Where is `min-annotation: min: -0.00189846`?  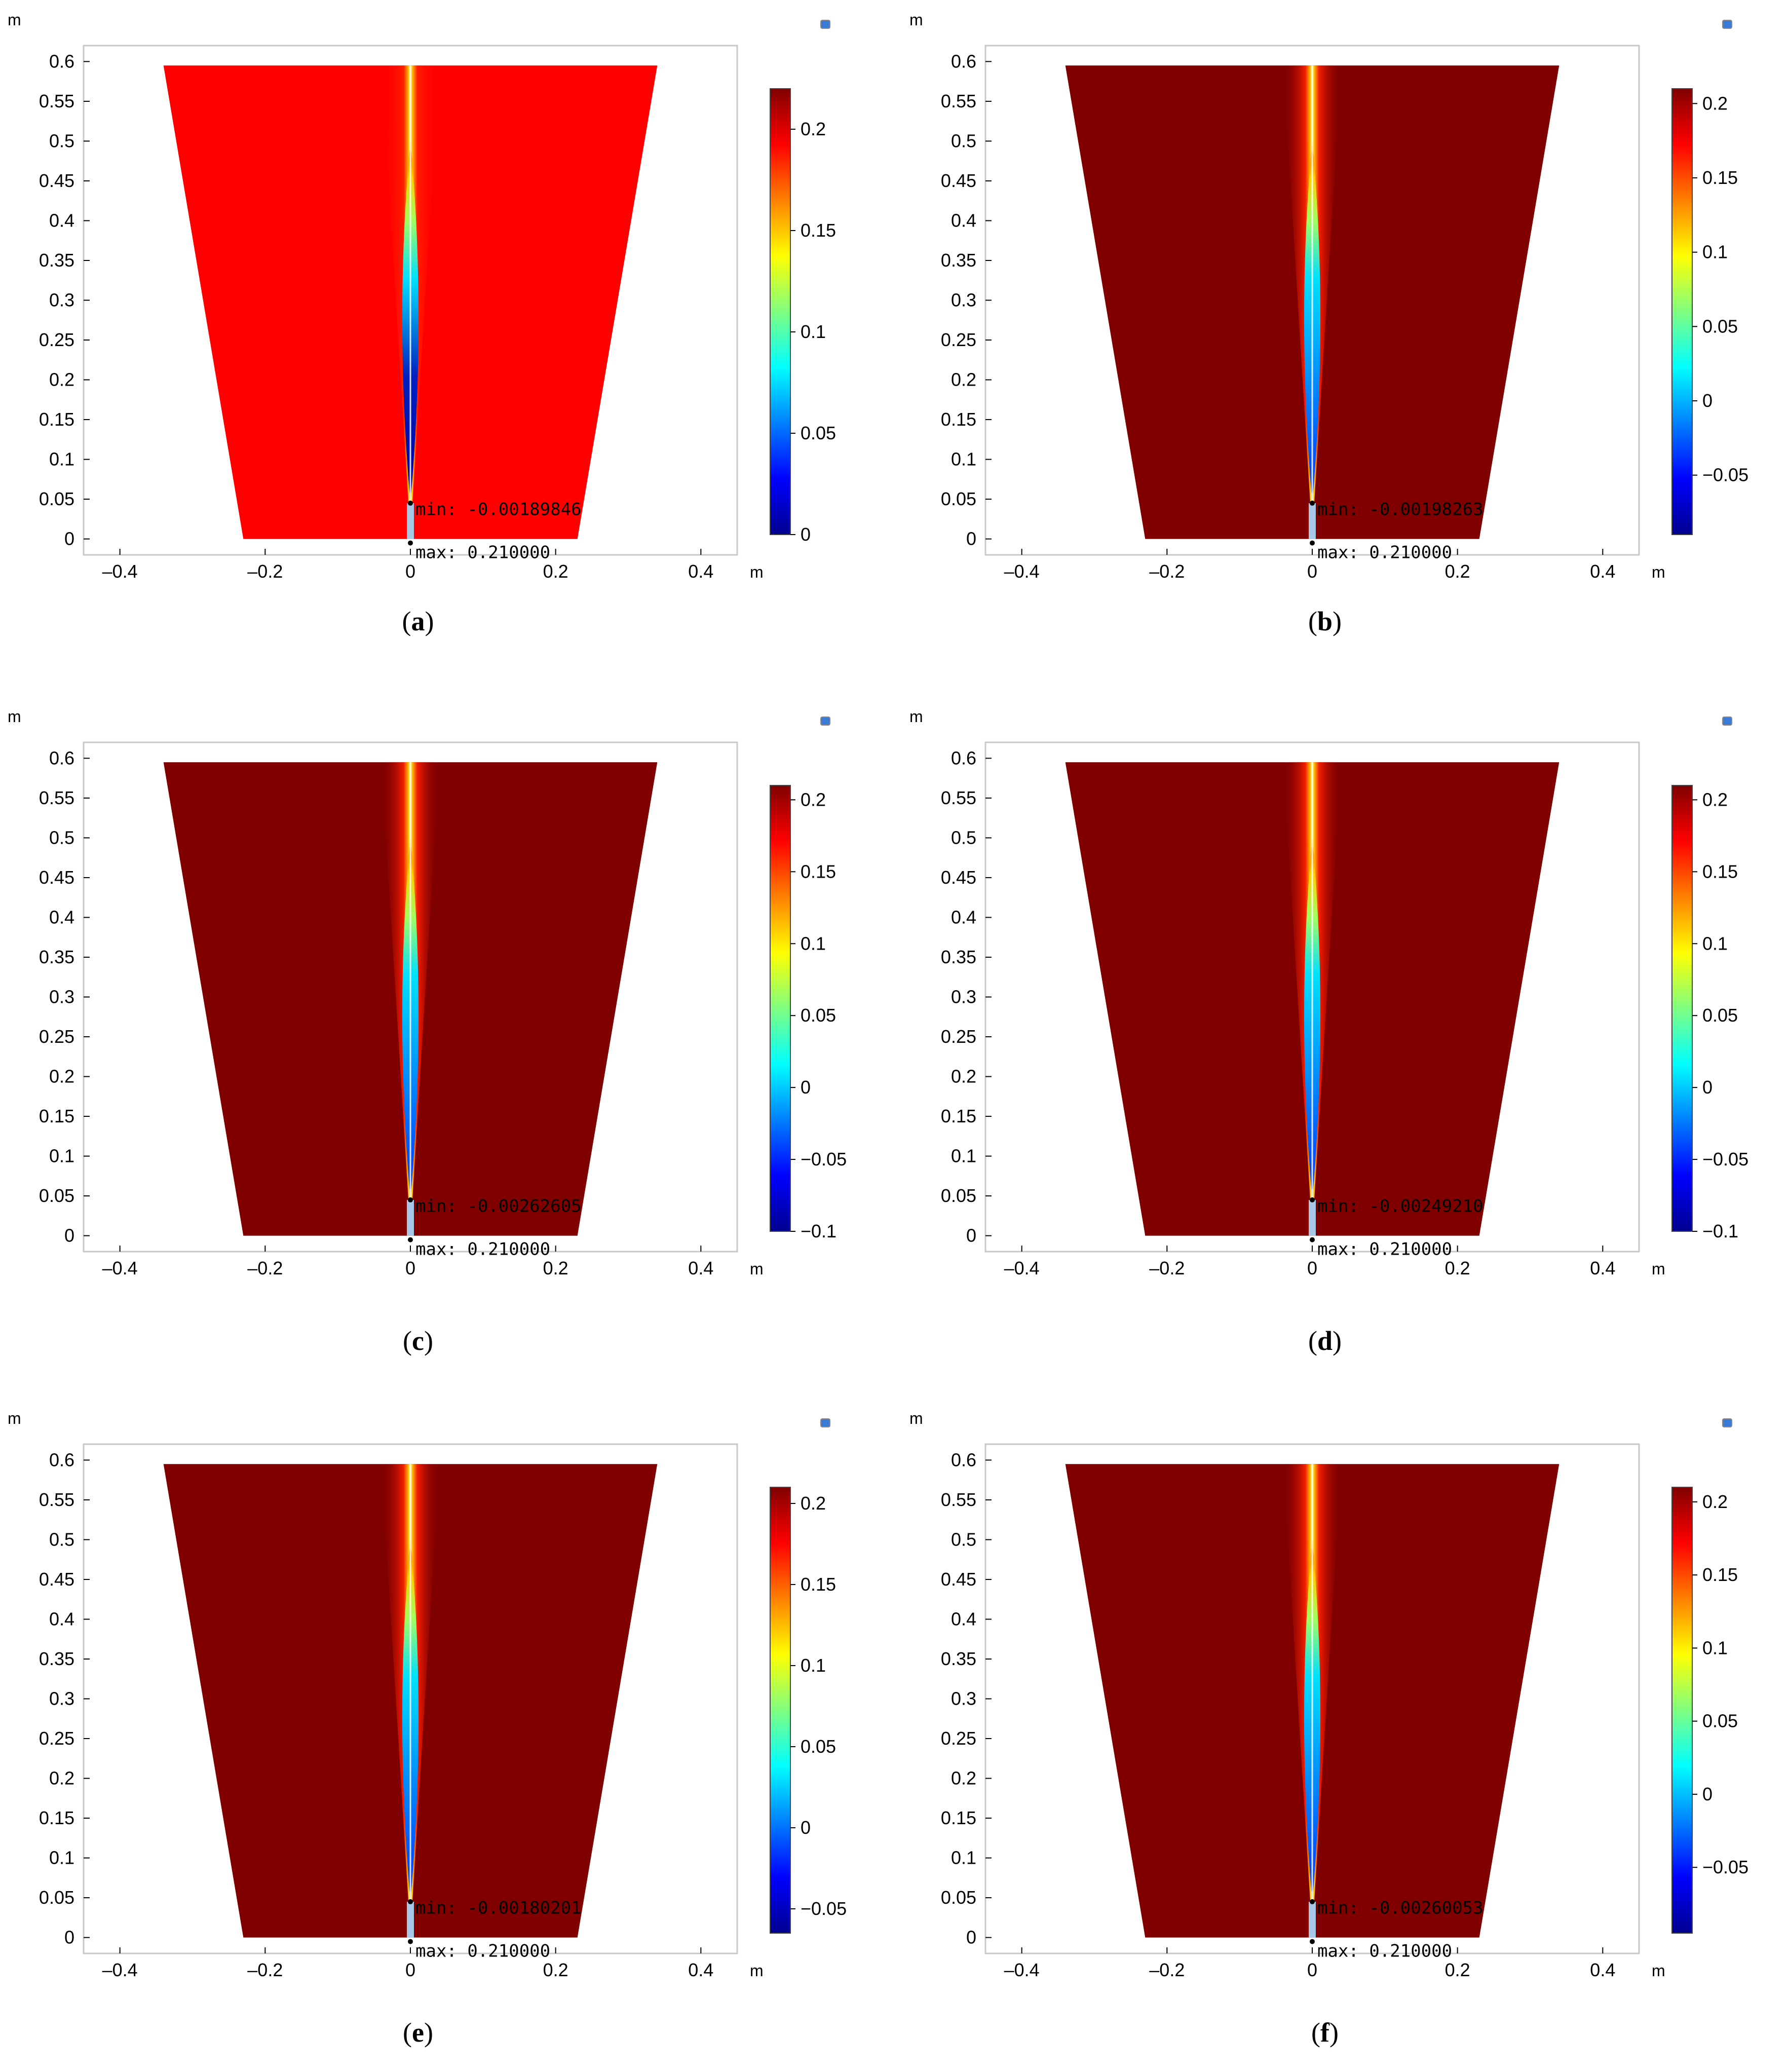 min-annotation: min: -0.00189846 is located at coordinates (499, 509).